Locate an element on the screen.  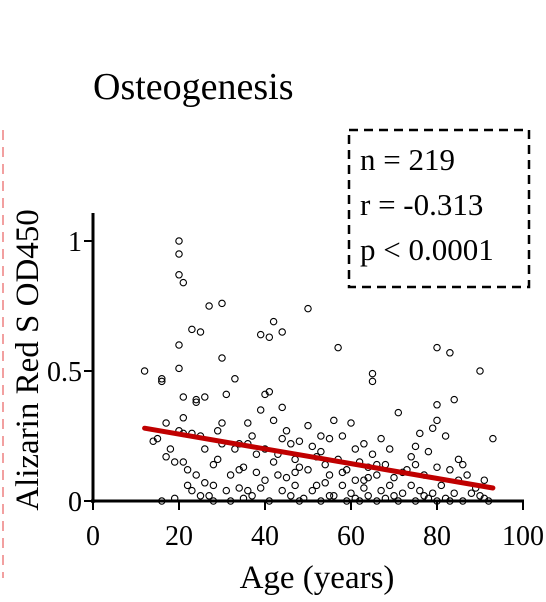
regression-line is located at coordinates (319, 458).